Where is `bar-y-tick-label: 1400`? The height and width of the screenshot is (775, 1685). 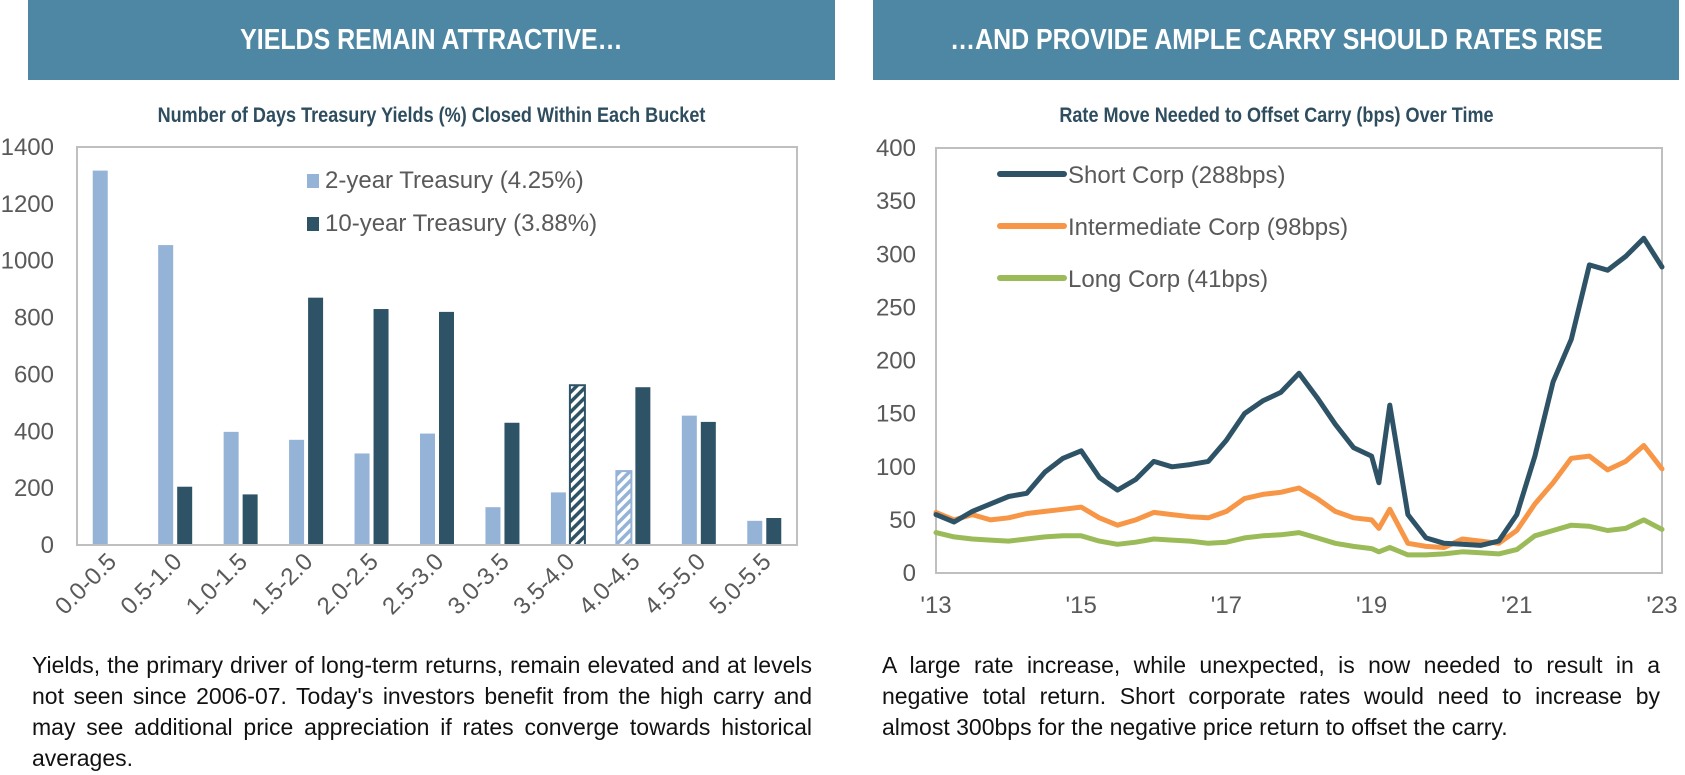
bar-y-tick-label: 1400 is located at coordinates (27, 147).